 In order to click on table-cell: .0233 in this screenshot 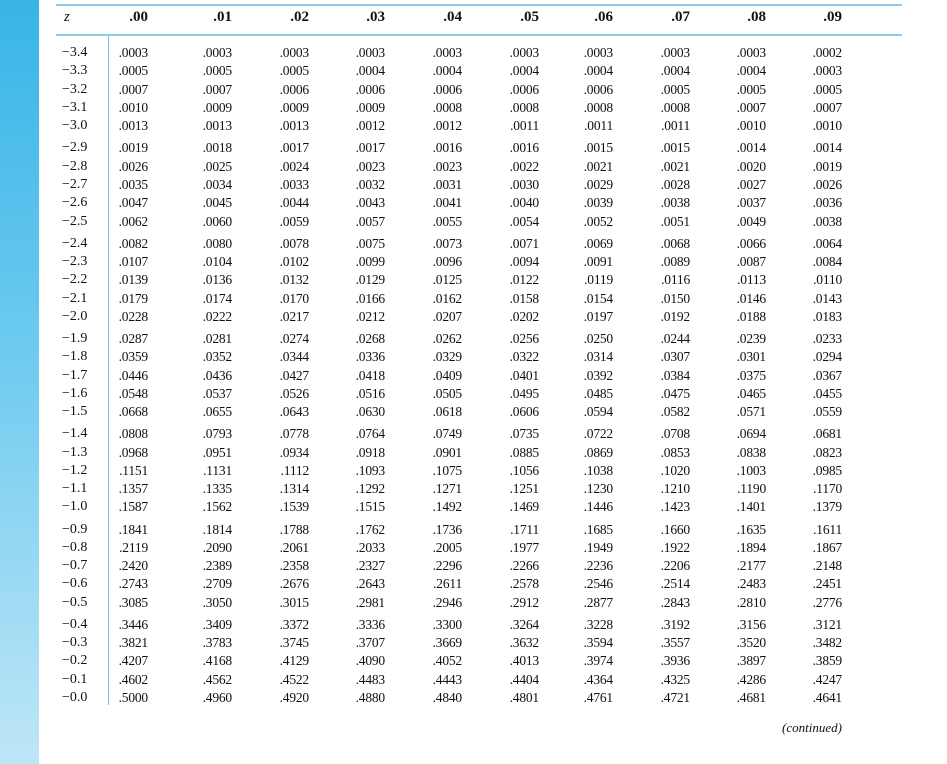, I will do `click(827, 338)`.